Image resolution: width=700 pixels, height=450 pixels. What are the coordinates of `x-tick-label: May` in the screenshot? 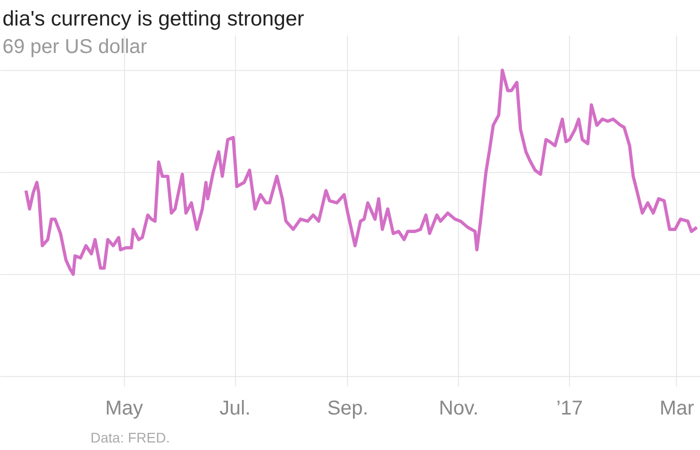 It's located at (124, 409).